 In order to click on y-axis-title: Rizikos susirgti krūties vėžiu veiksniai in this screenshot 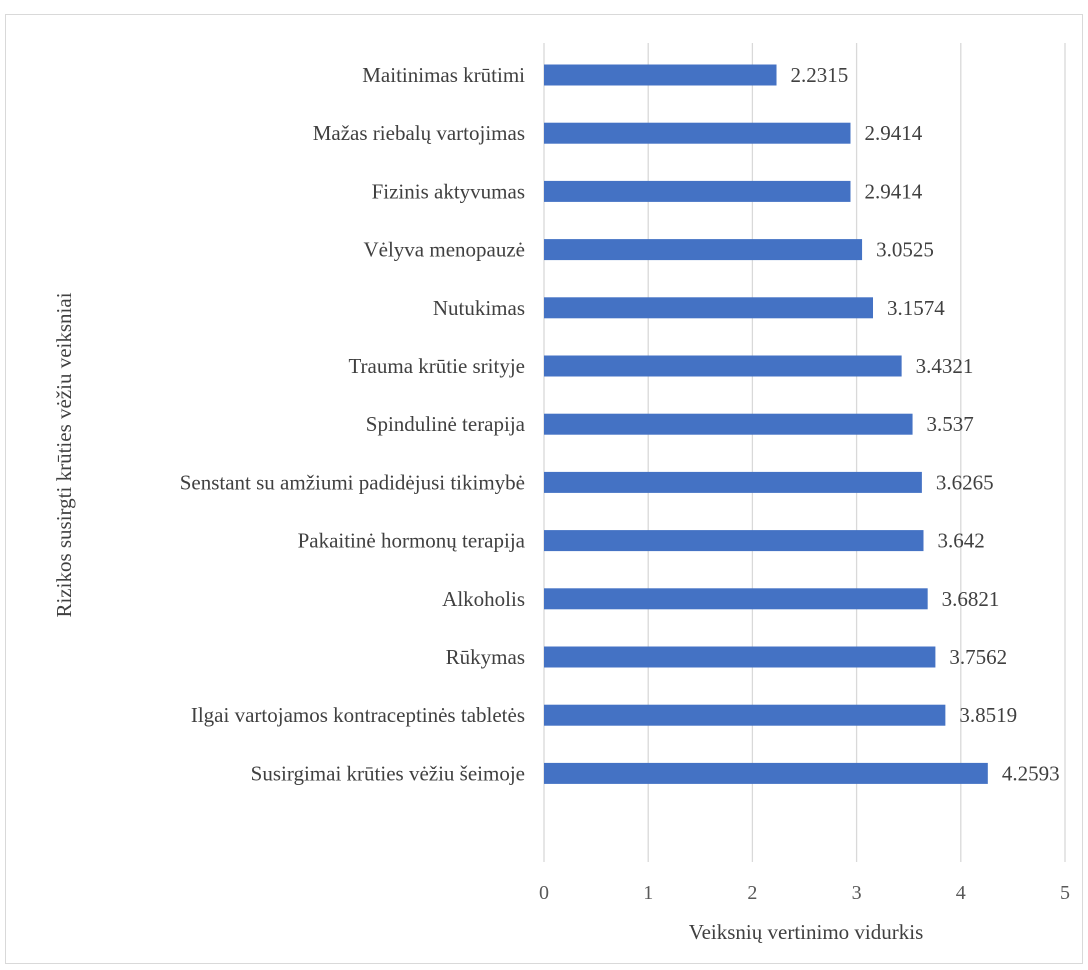, I will do `click(64, 454)`.